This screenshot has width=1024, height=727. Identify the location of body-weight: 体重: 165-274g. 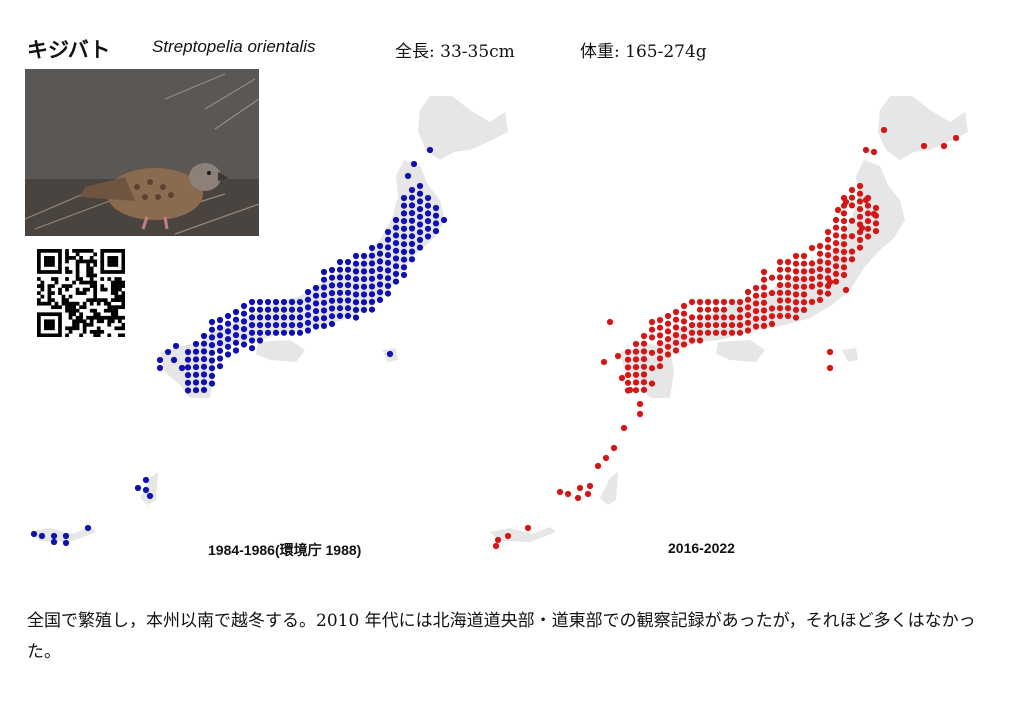
(643, 52).